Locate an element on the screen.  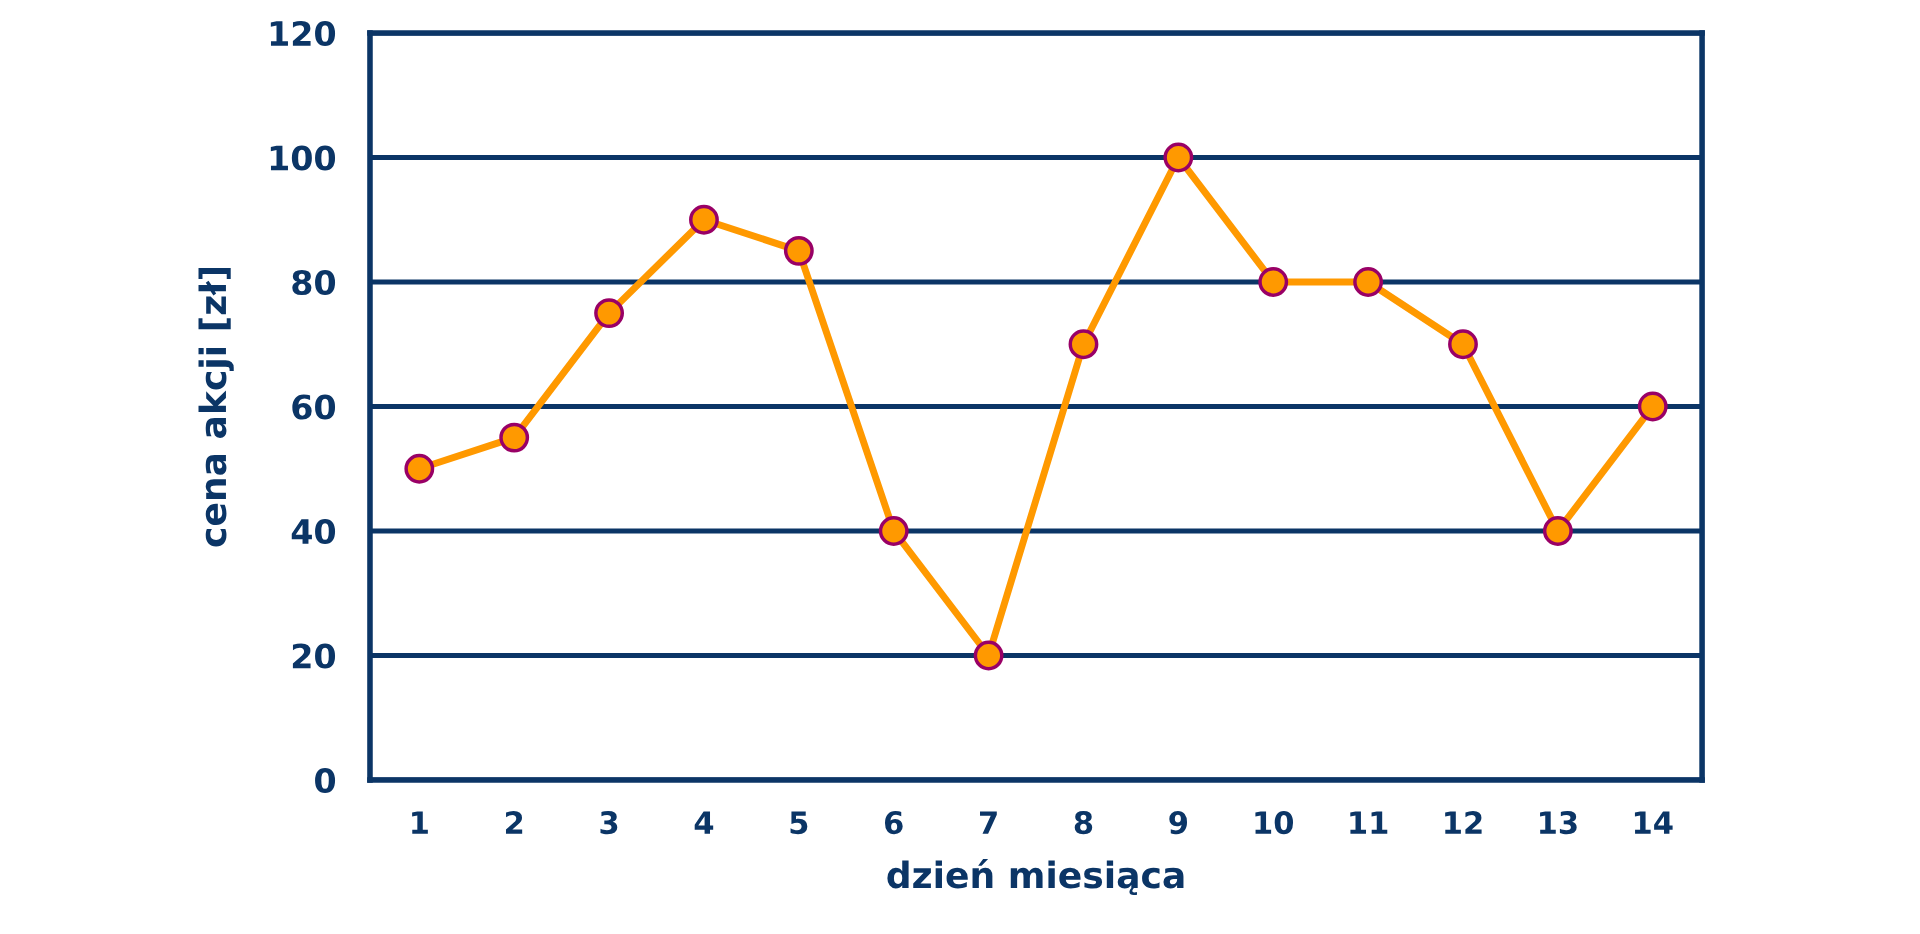
y-tick-label: 120 is located at coordinates (303, 33).